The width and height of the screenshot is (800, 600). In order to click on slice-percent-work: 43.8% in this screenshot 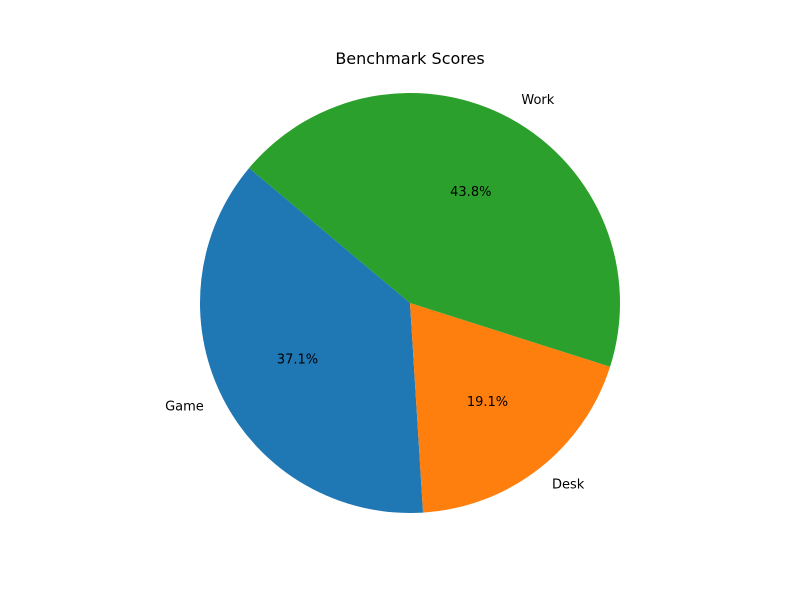, I will do `click(470, 192)`.